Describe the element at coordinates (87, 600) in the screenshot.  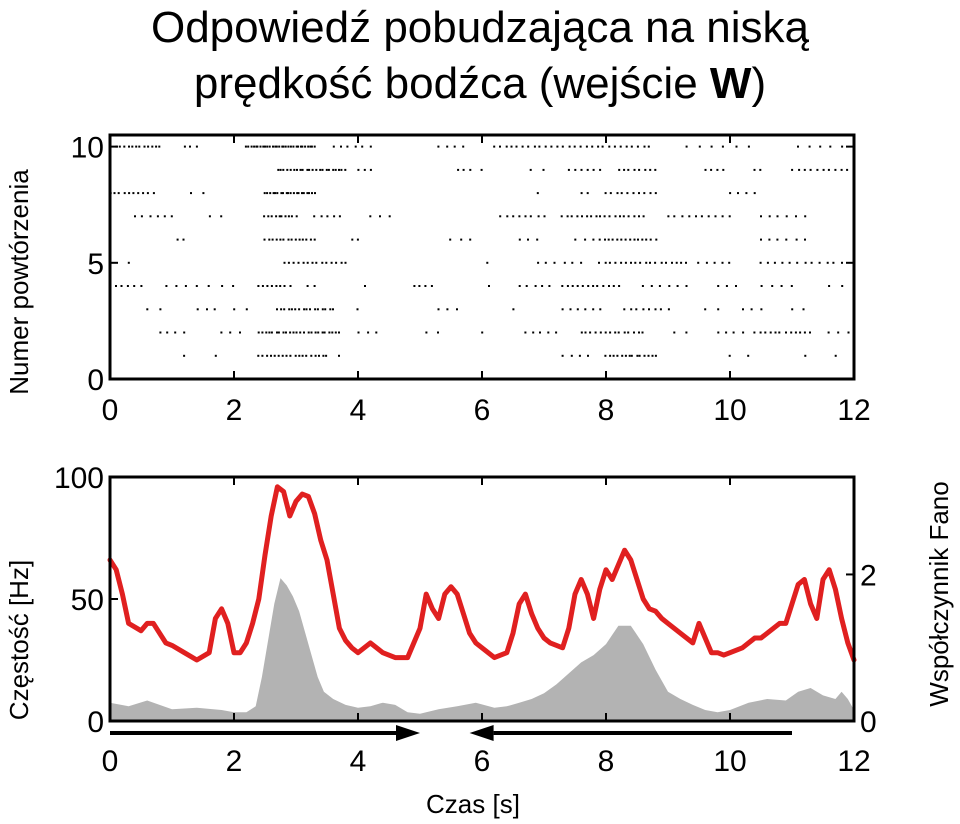
I see `y-tick-label: 50` at that location.